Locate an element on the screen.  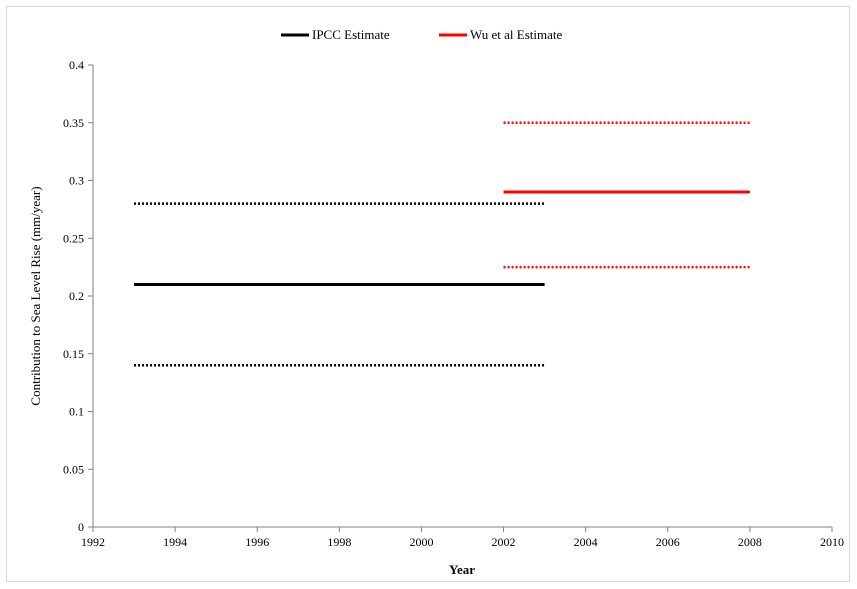
legend: IPCC Estimate Wu et al Estimate is located at coordinates (421, 34).